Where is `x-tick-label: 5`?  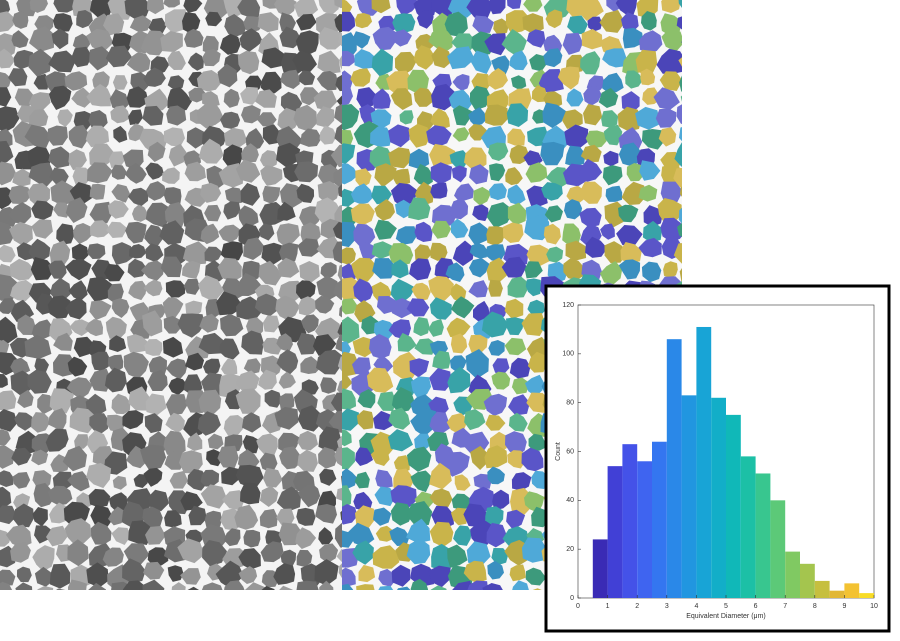
x-tick-label: 5 is located at coordinates (726, 606).